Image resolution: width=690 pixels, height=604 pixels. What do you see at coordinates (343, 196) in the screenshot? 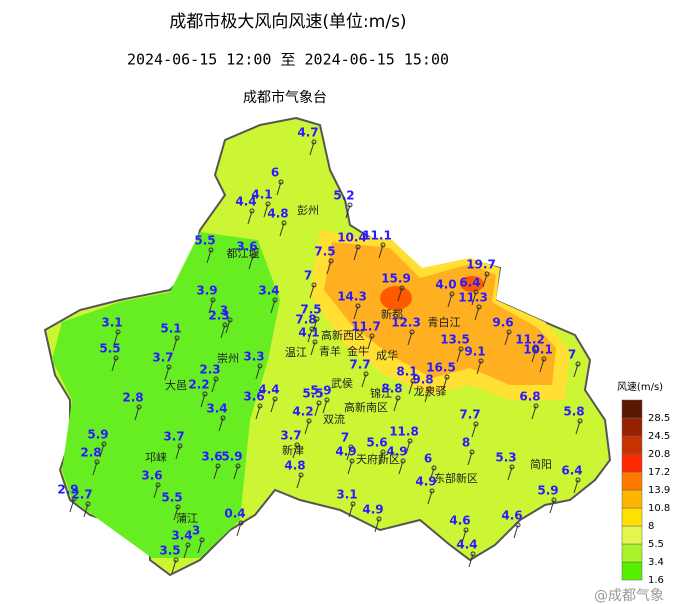
I see `station-value: 5.2` at bounding box center [343, 196].